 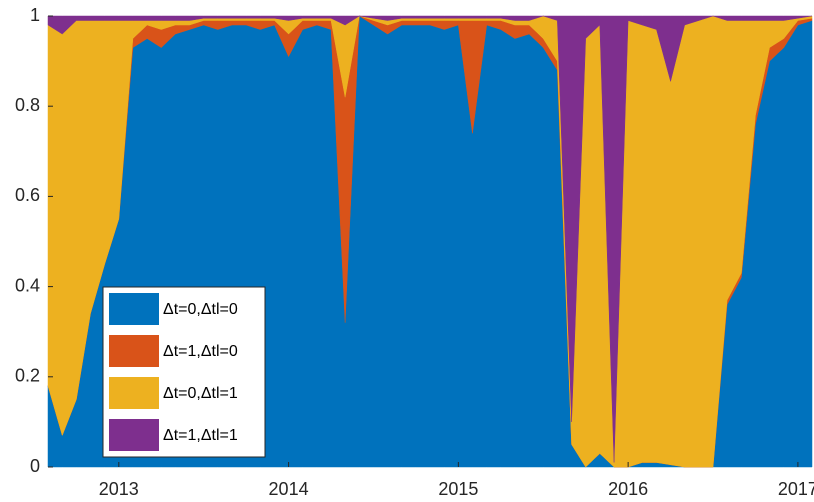 What do you see at coordinates (200, 309) in the screenshot?
I see `legend-label: Δt=0,Δtl=0` at bounding box center [200, 309].